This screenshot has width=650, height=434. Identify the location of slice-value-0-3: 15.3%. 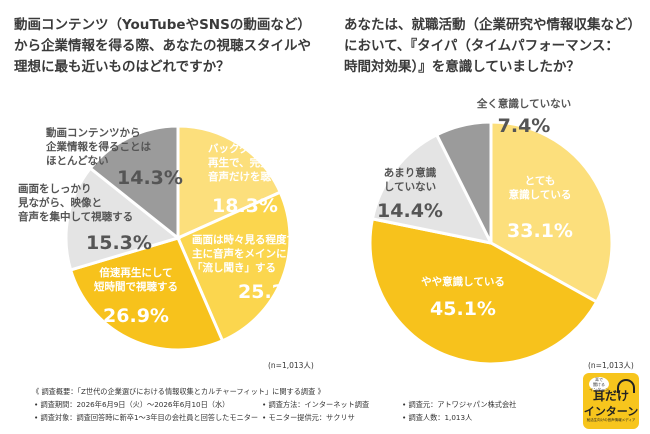
(119, 243).